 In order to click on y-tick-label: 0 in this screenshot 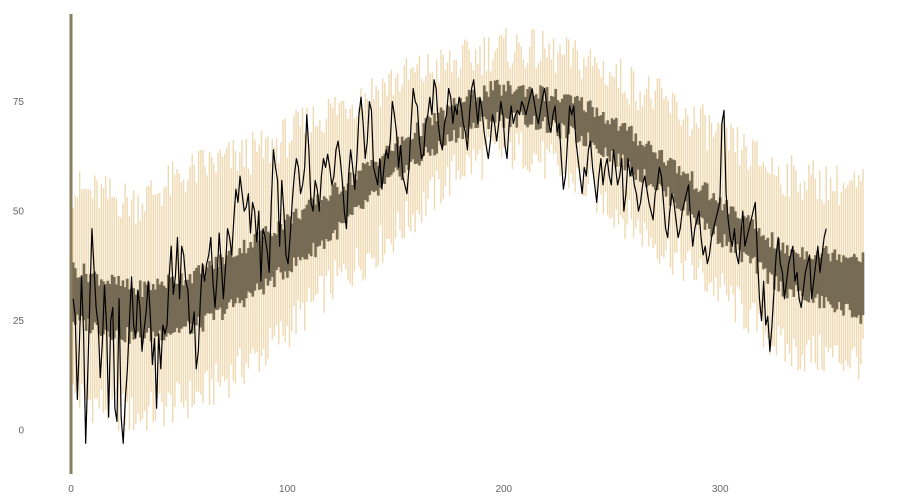, I will do `click(21, 431)`.